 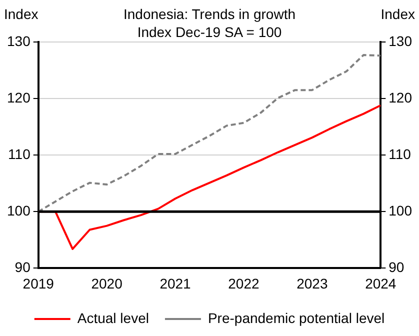 I want to click on y2-tick-label: 110, so click(x=400, y=154).